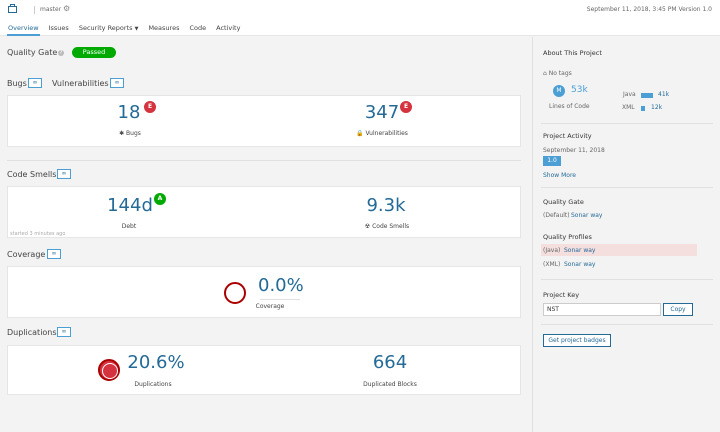 The width and height of the screenshot is (720, 432). I want to click on tags: ⌂ No tags, so click(557, 73).